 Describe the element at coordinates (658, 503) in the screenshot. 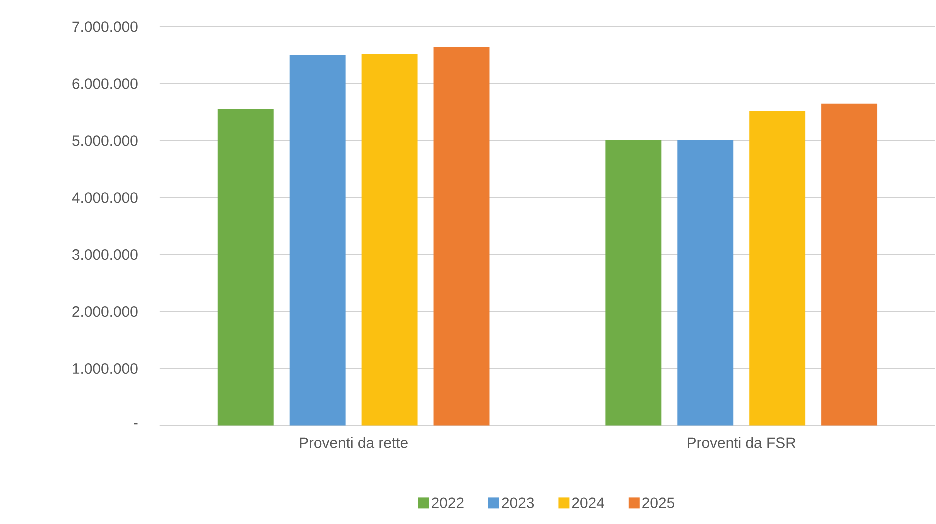

I see `legend-label: 2025` at that location.